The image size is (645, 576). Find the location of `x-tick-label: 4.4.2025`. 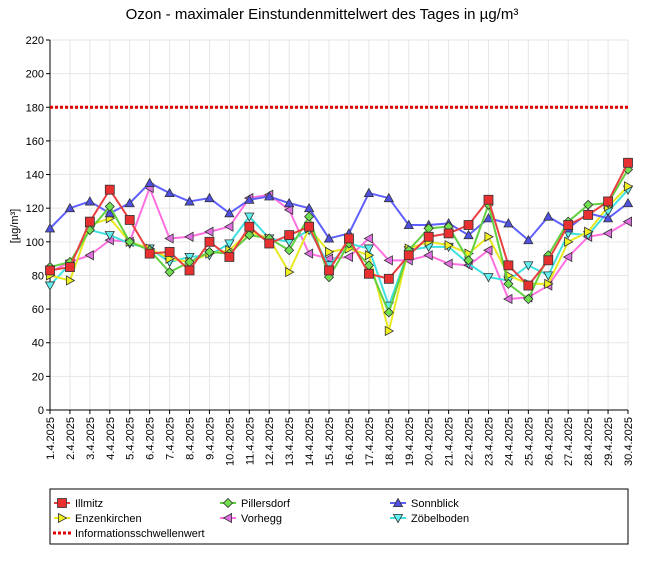

x-tick-label: 4.4.2025 is located at coordinates (111, 438).